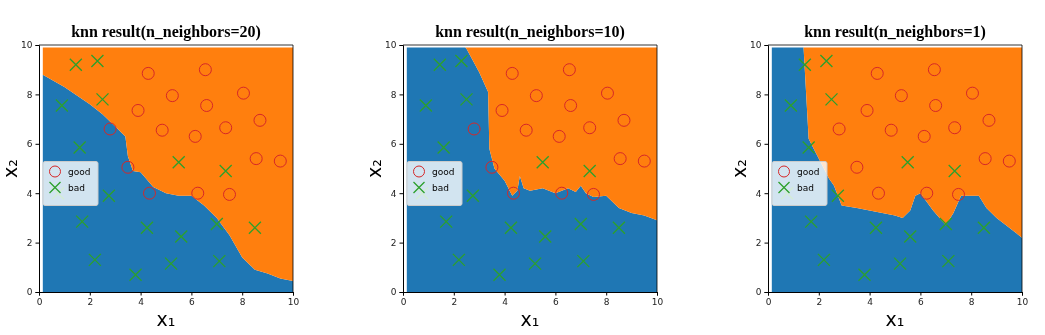  What do you see at coordinates (530, 32) in the screenshot?
I see `chart-title: knn result(n_neighbors=10)` at bounding box center [530, 32].